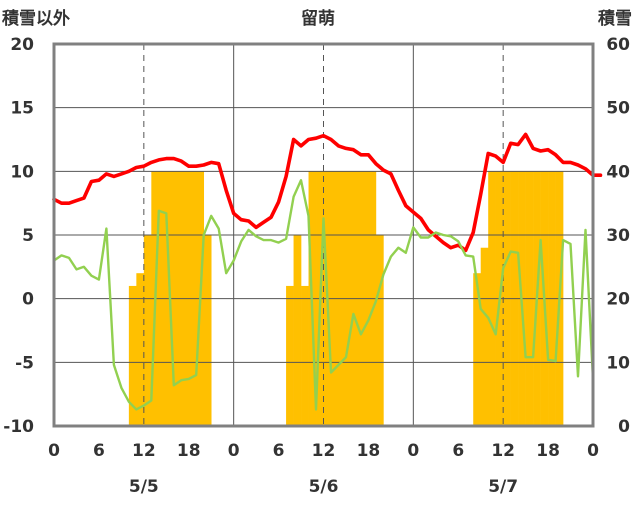 This screenshot has height=505, width=636. I want to click on right-y-tick-label: 50, so click(618, 109).